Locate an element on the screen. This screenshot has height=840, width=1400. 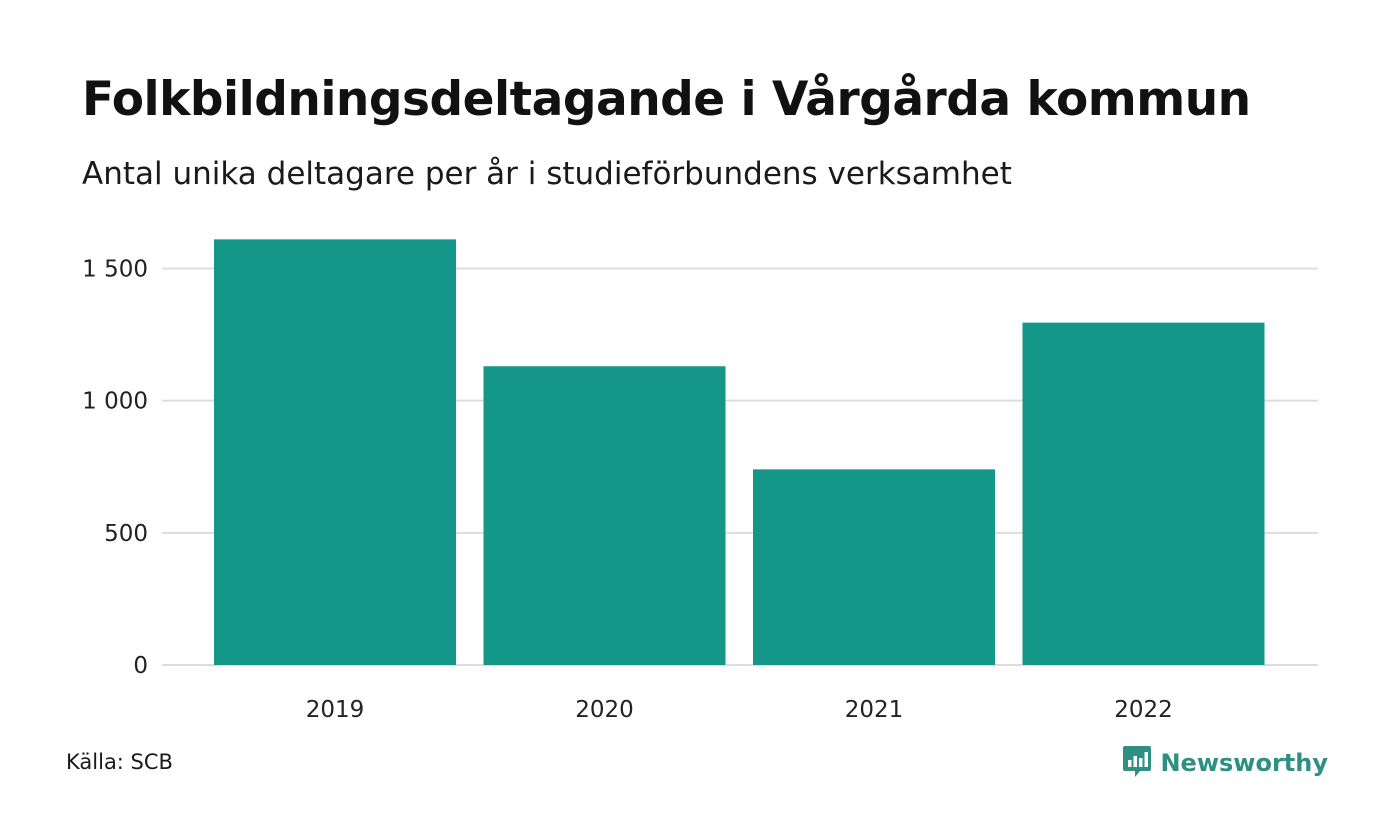
bar-2019 is located at coordinates (335, 452).